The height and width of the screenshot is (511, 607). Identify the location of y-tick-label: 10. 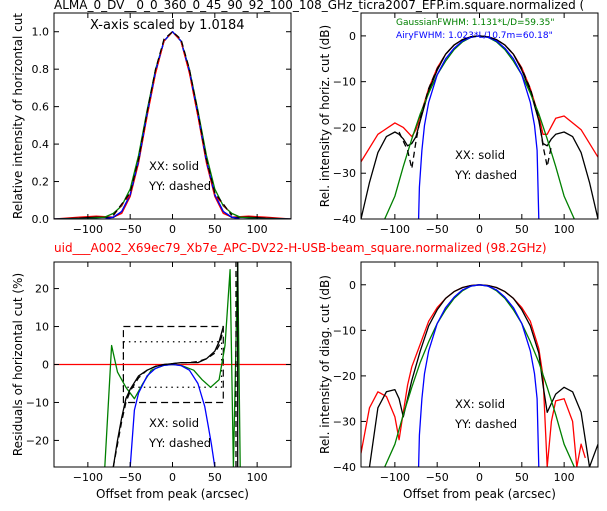
(42, 327).